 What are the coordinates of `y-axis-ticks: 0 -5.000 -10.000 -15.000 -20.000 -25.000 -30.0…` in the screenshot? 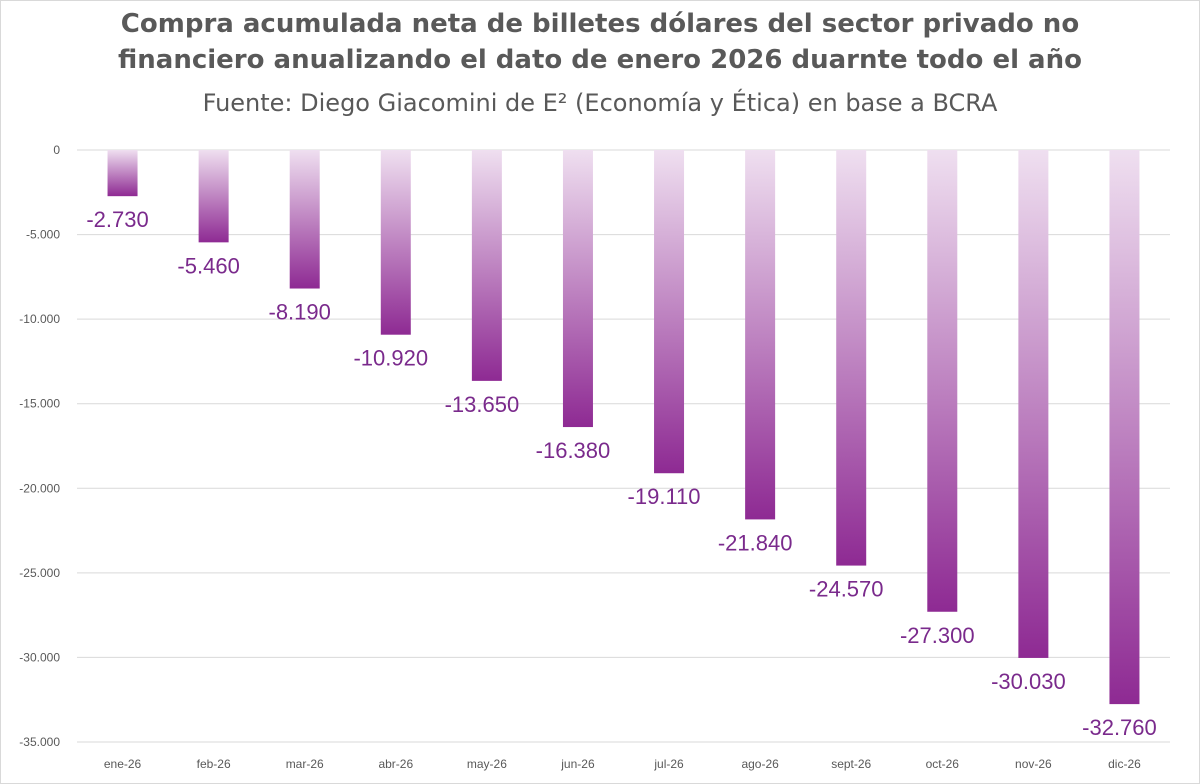 It's located at (39, 446).